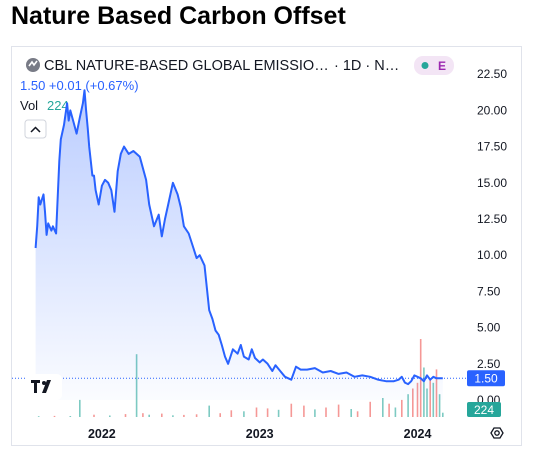  I want to click on y-tick-label: 5.00, so click(489, 328).